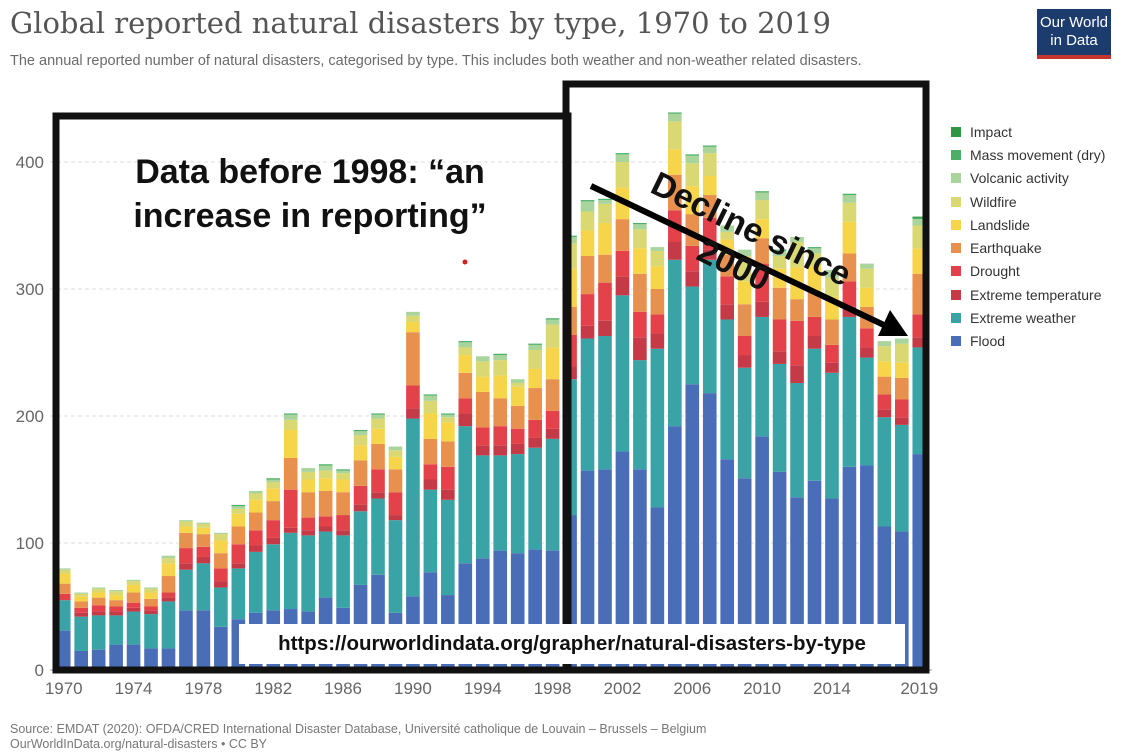 The width and height of the screenshot is (1129, 756). What do you see at coordinates (1028, 224) in the screenshot?
I see `legend-item: Landslide` at bounding box center [1028, 224].